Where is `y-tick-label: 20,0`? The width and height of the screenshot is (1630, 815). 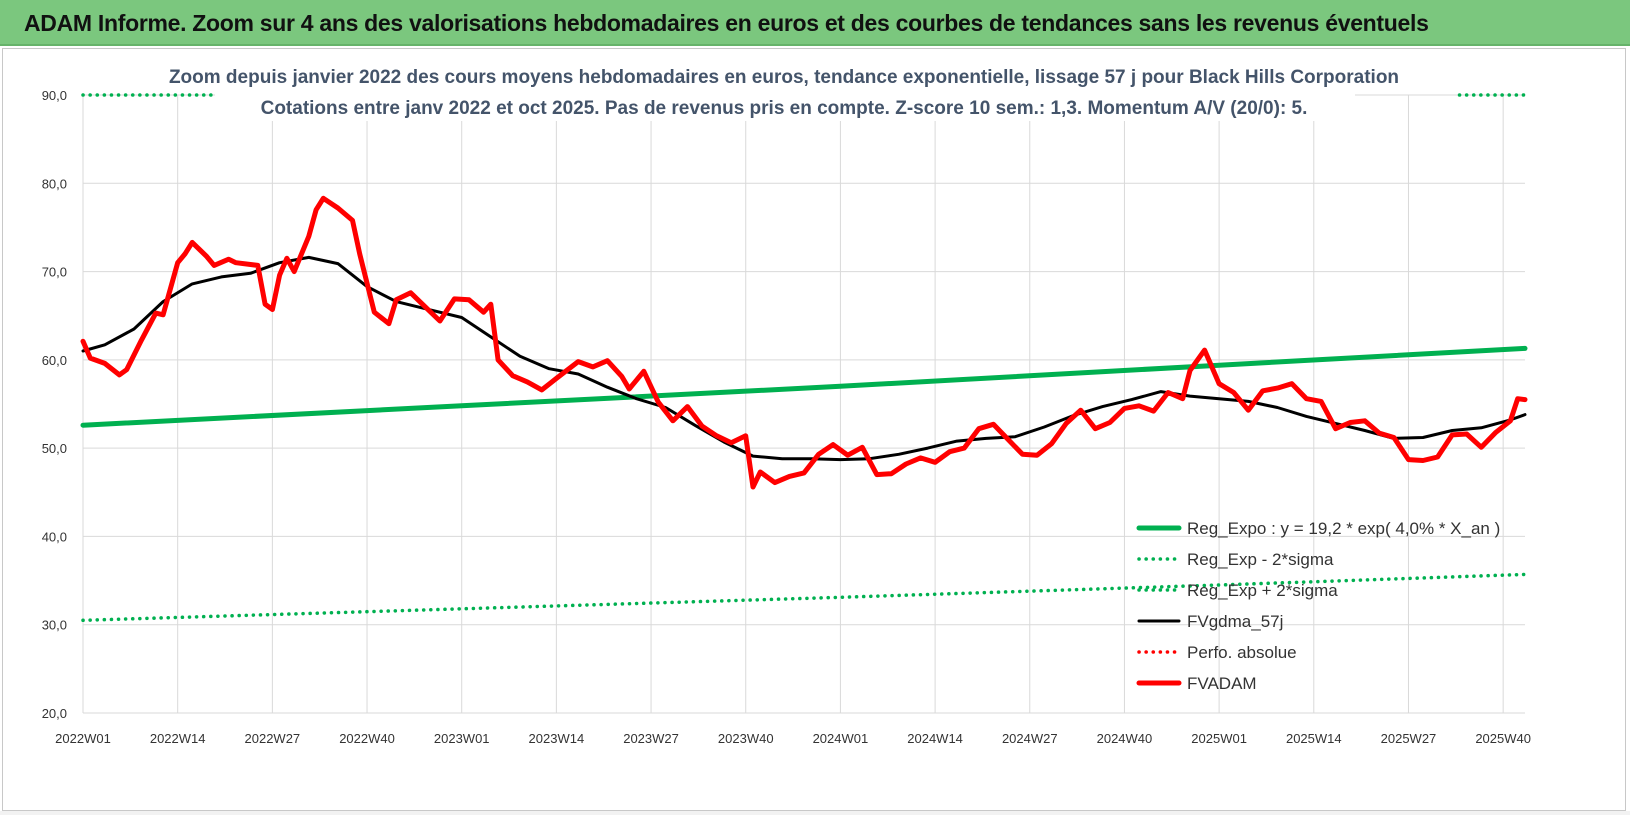
y-tick-label: 20,0 is located at coordinates (54, 713).